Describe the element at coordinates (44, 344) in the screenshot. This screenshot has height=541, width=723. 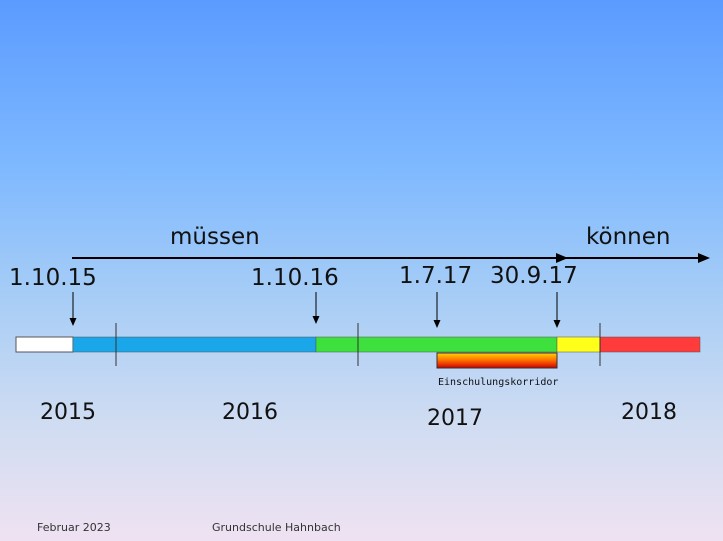
I see `segment-white` at that location.